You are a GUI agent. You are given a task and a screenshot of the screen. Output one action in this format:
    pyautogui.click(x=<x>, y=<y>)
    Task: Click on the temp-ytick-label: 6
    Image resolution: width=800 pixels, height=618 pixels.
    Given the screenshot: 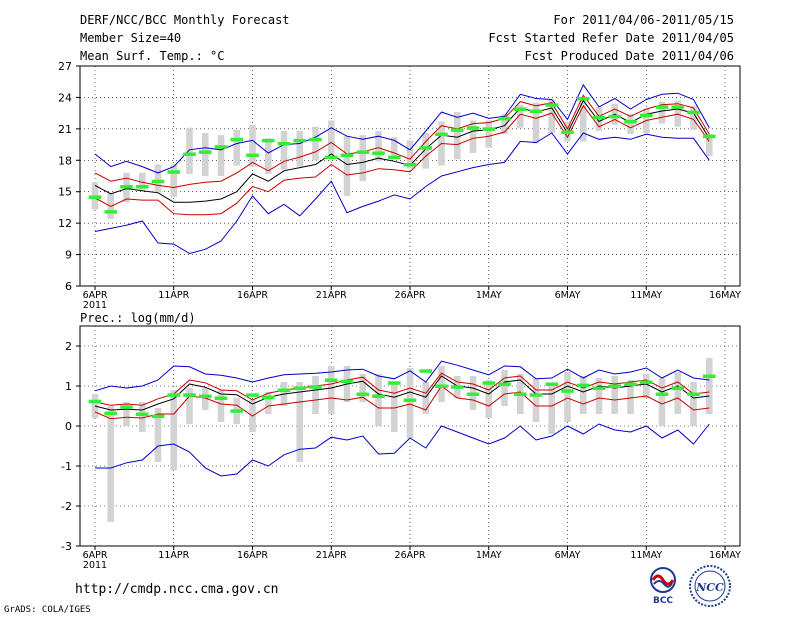 What is the action you would take?
    pyautogui.click(x=68, y=286)
    